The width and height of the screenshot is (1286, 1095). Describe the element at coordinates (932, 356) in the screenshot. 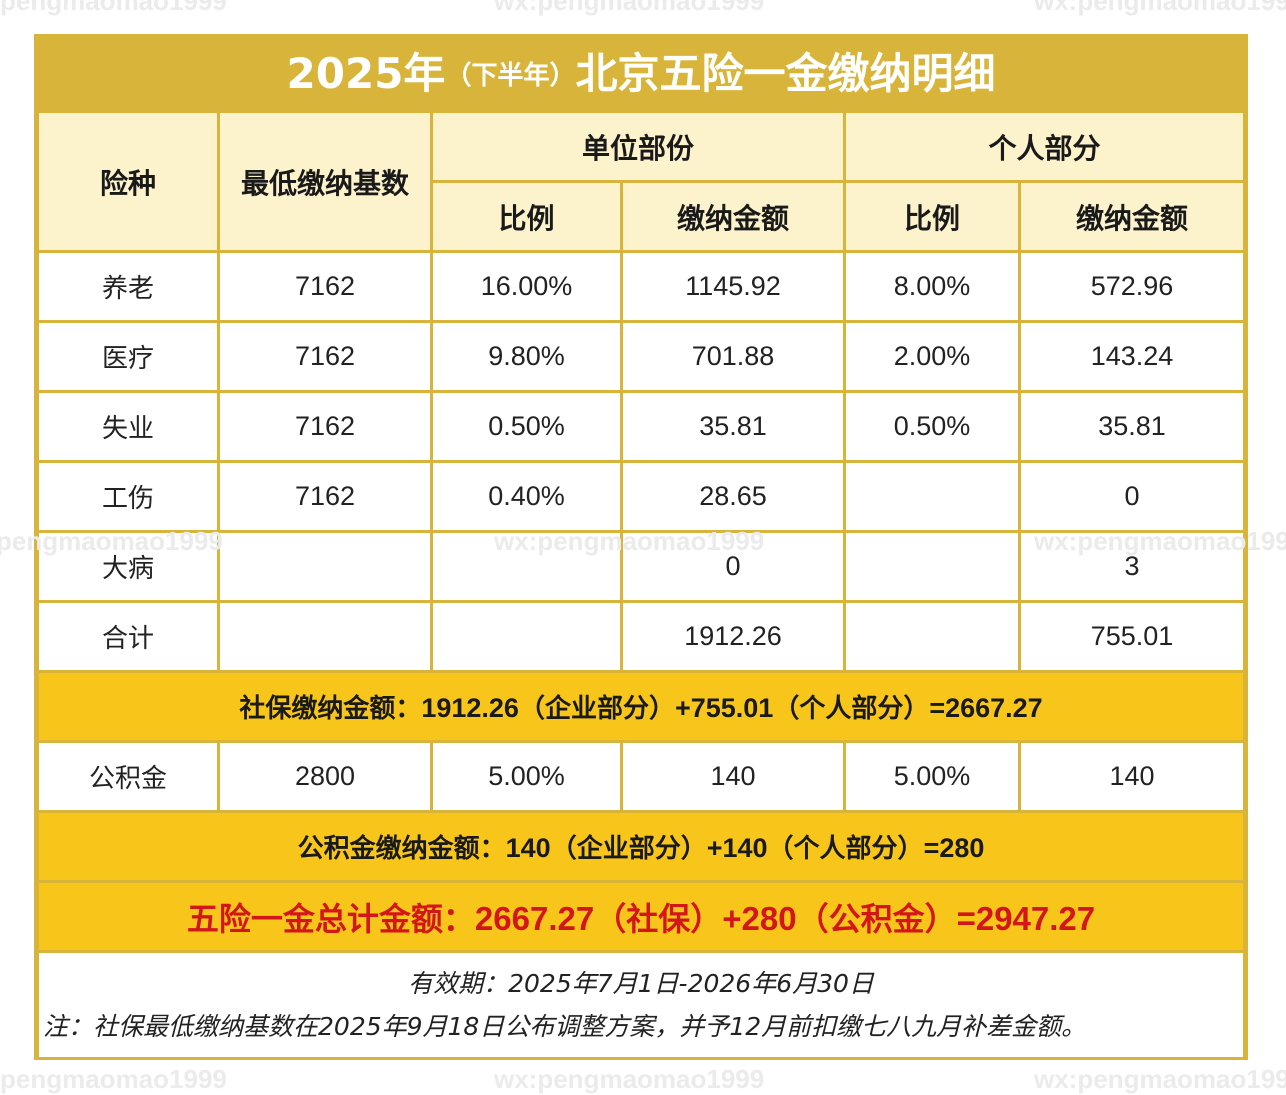

I see `cell-personal-ratio: 2.00%` at that location.